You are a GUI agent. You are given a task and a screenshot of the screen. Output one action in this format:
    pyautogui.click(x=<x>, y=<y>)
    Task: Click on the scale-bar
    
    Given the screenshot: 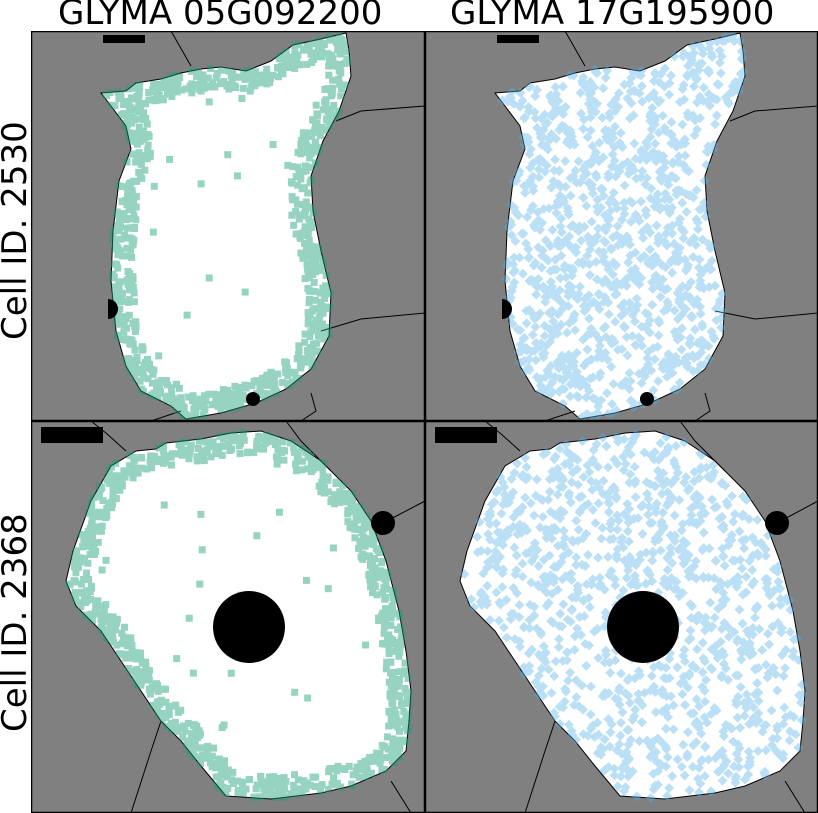 What is the action you would take?
    pyautogui.click(x=72, y=435)
    